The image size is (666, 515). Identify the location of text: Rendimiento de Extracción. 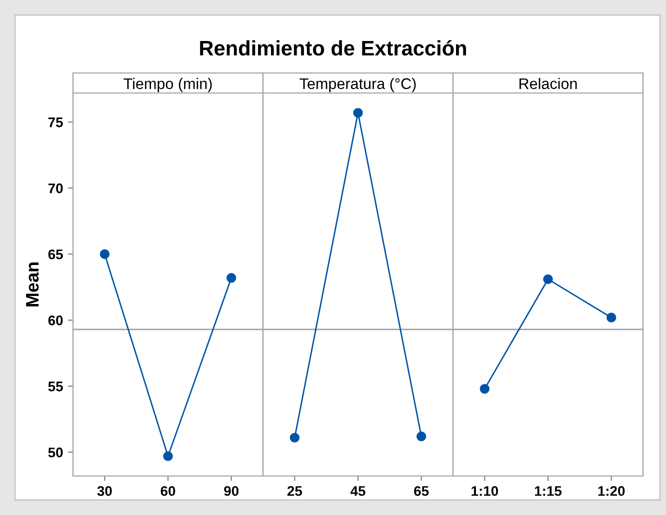
(333, 48).